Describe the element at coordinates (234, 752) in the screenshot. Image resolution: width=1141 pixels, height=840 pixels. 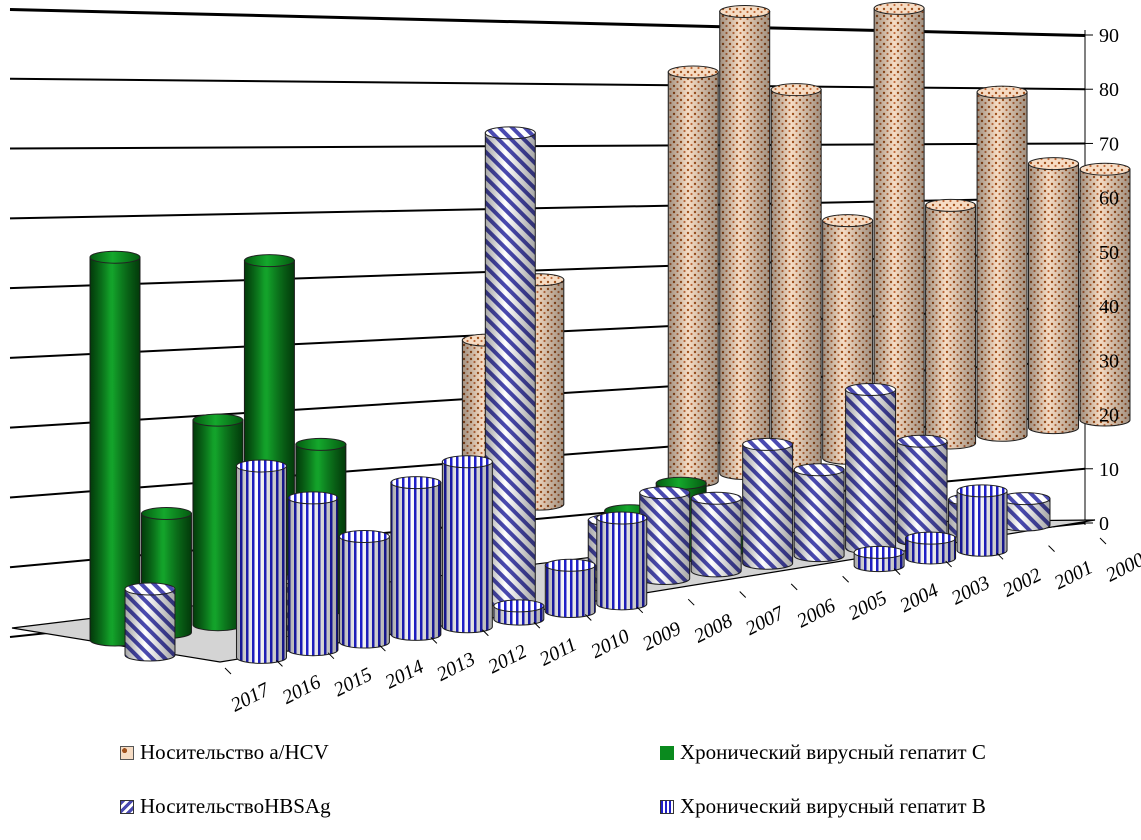
I see `legend-label: Носительство а/HCV` at that location.